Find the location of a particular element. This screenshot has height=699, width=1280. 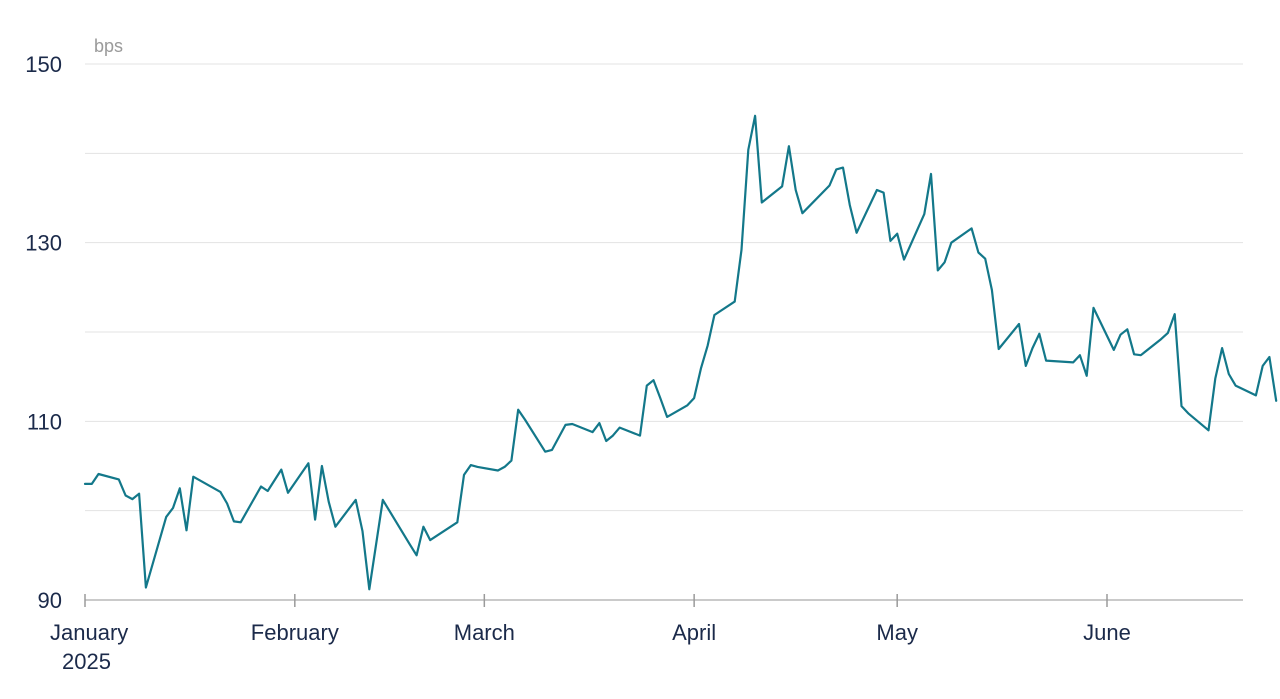

x-axis-tick-labels: January 2025 February March April May June is located at coordinates (590, 647).